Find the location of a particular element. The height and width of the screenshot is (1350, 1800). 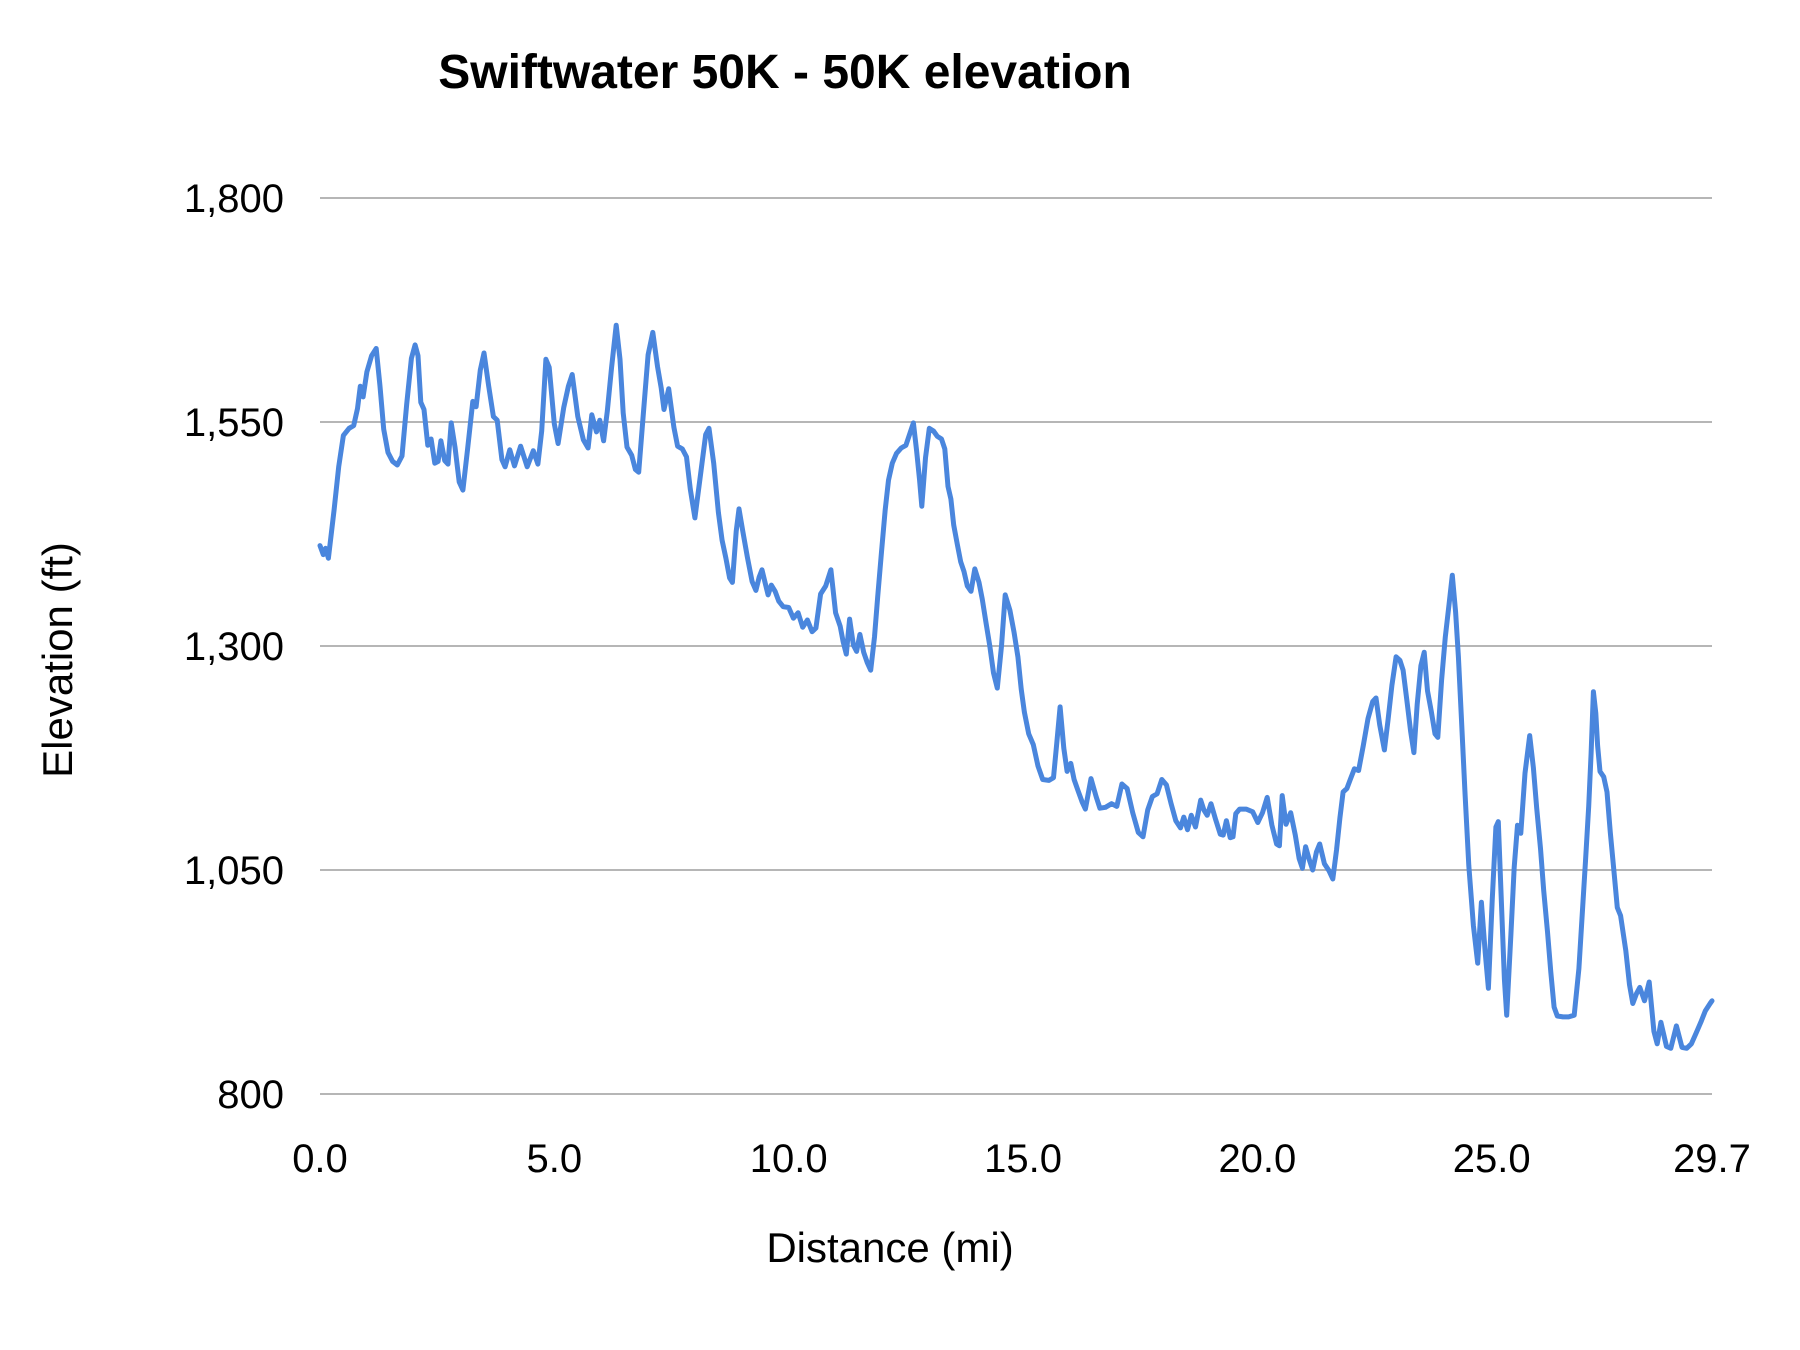

y-tick-label-1300: 1,300 is located at coordinates (234, 647).